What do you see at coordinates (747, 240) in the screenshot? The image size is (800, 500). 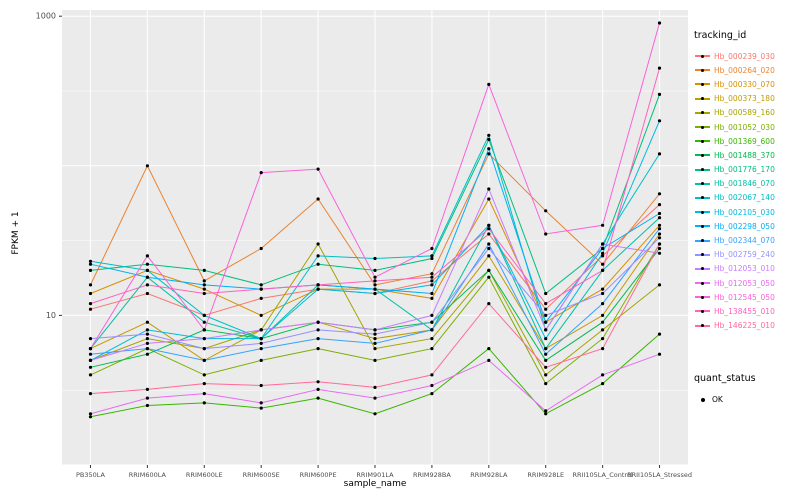 I see `legend-item: Hb_002344_070` at bounding box center [747, 240].